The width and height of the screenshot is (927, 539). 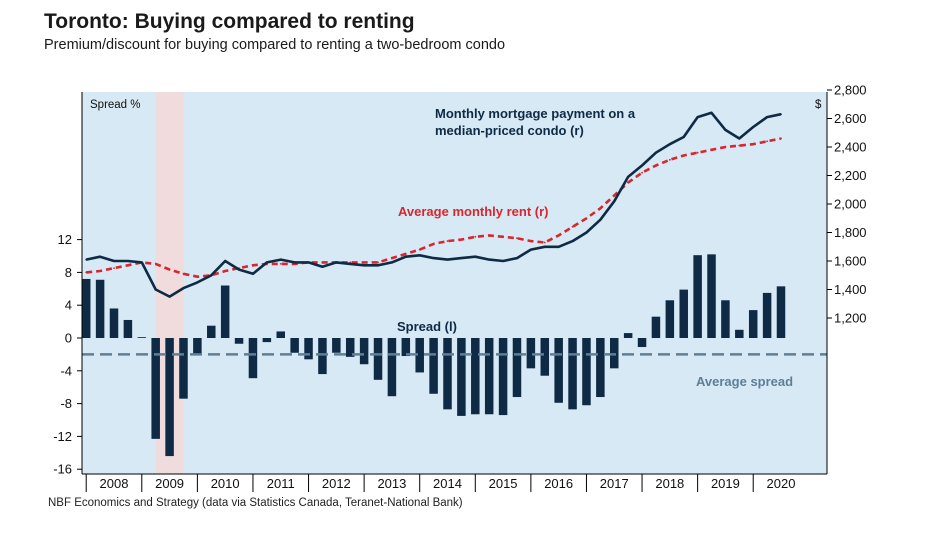 I want to click on left-tick-label: 8, so click(x=68, y=272).